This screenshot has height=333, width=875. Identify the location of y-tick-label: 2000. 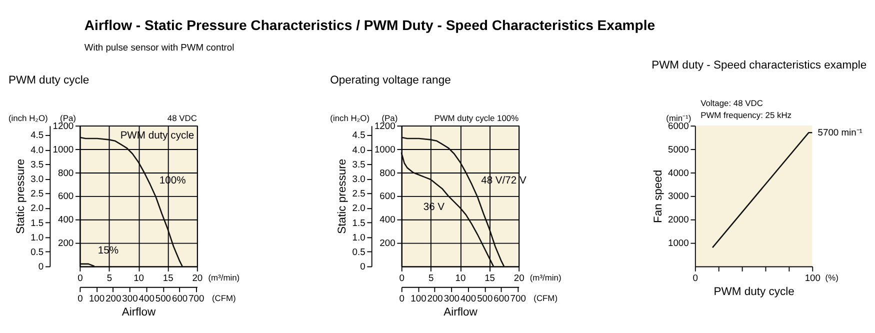
(678, 219).